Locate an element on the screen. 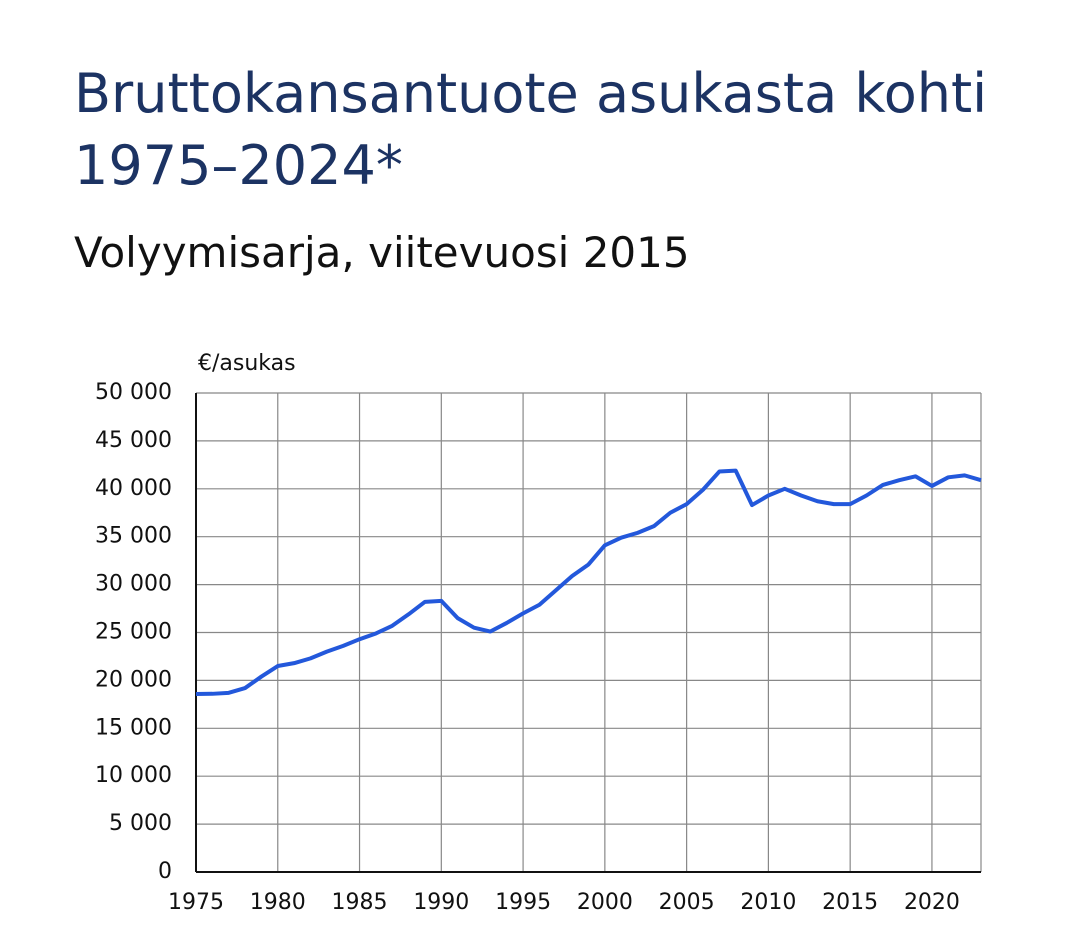  x-tick-label: 1990 is located at coordinates (441, 902).